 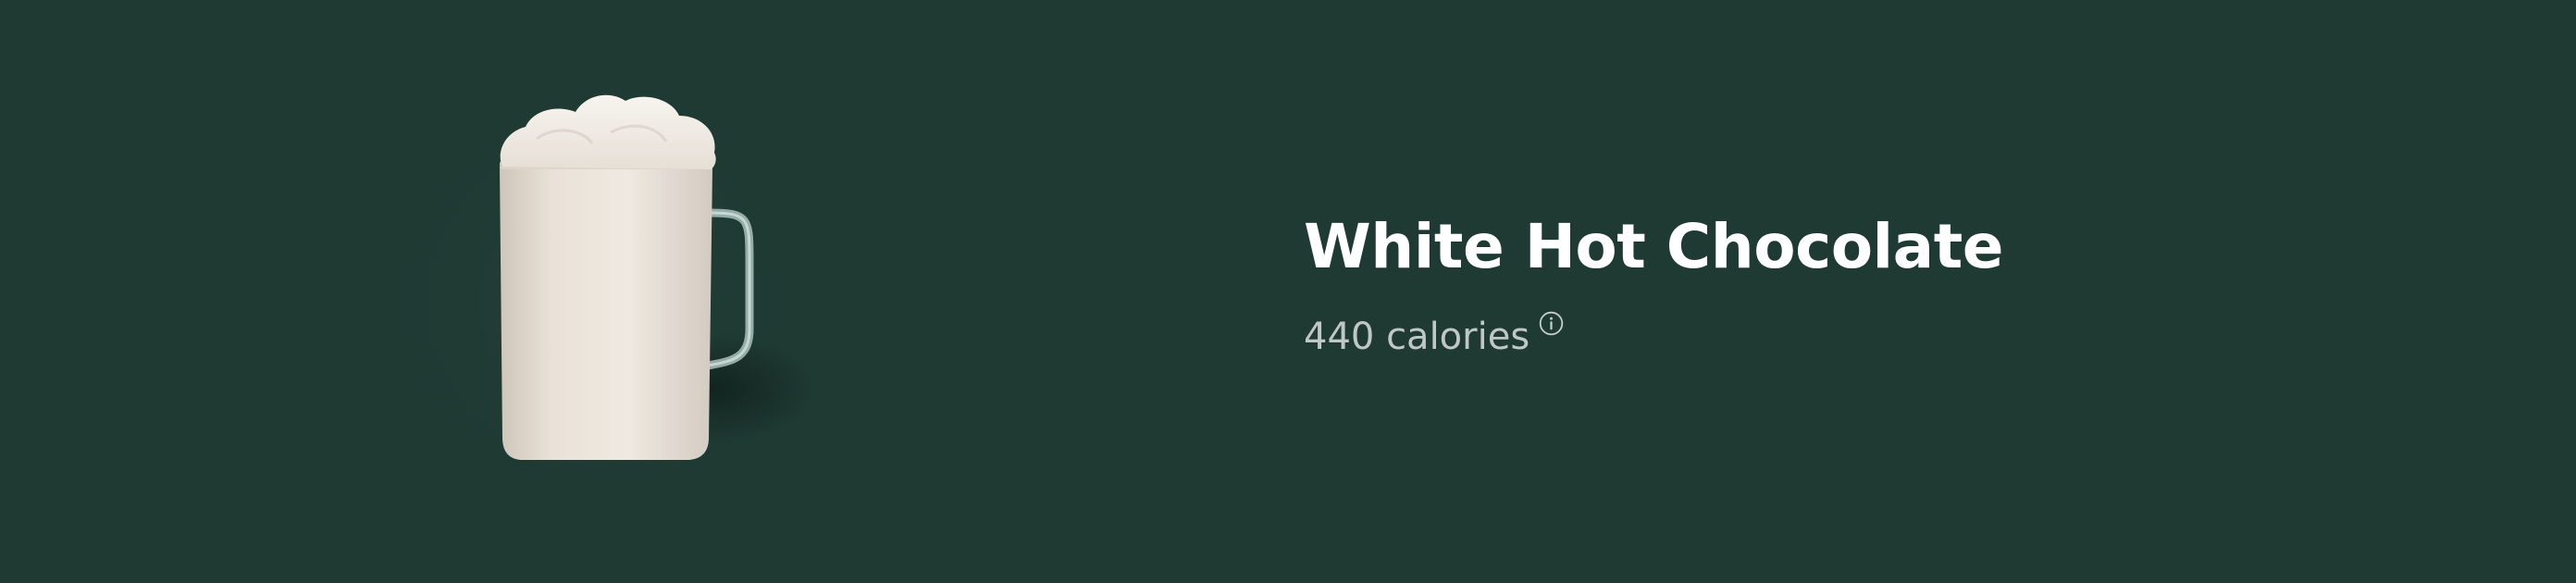 What do you see at coordinates (1813, 337) in the screenshot?
I see `calories-row: 440 calories` at bounding box center [1813, 337].